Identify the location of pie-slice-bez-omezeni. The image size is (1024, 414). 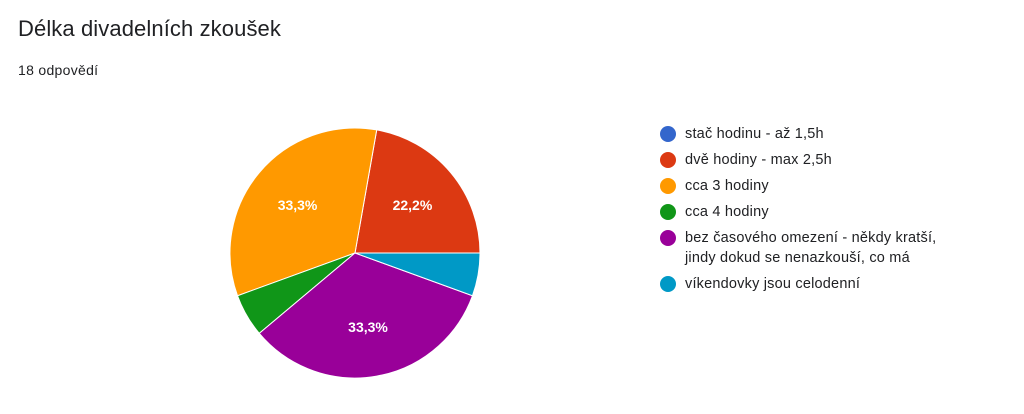
(366, 315).